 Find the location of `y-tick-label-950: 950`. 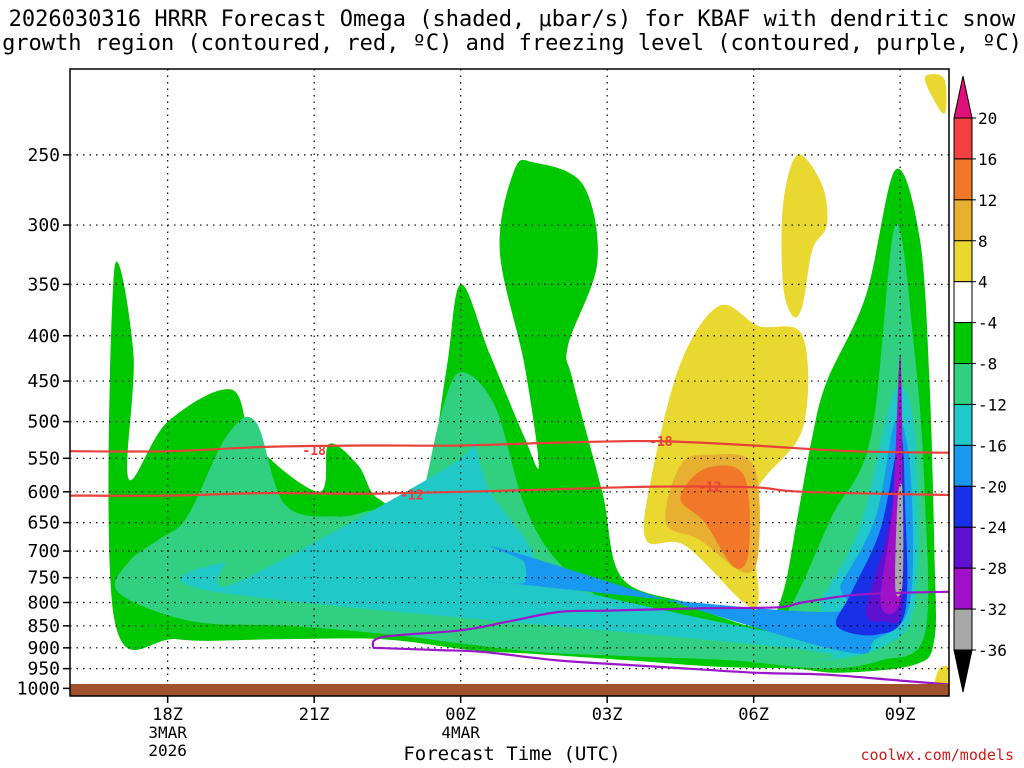

y-tick-label-950: 950 is located at coordinates (43, 669).